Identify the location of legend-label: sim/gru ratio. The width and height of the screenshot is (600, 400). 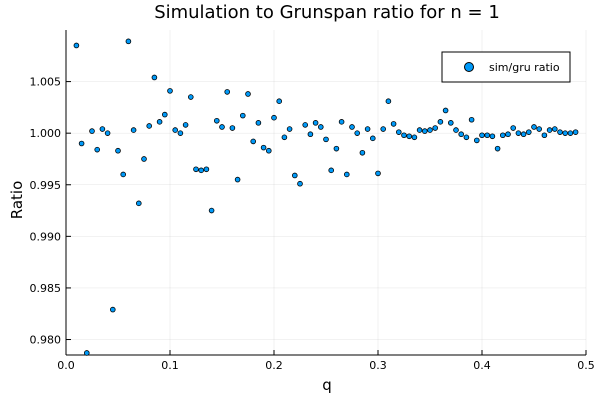
(524, 67).